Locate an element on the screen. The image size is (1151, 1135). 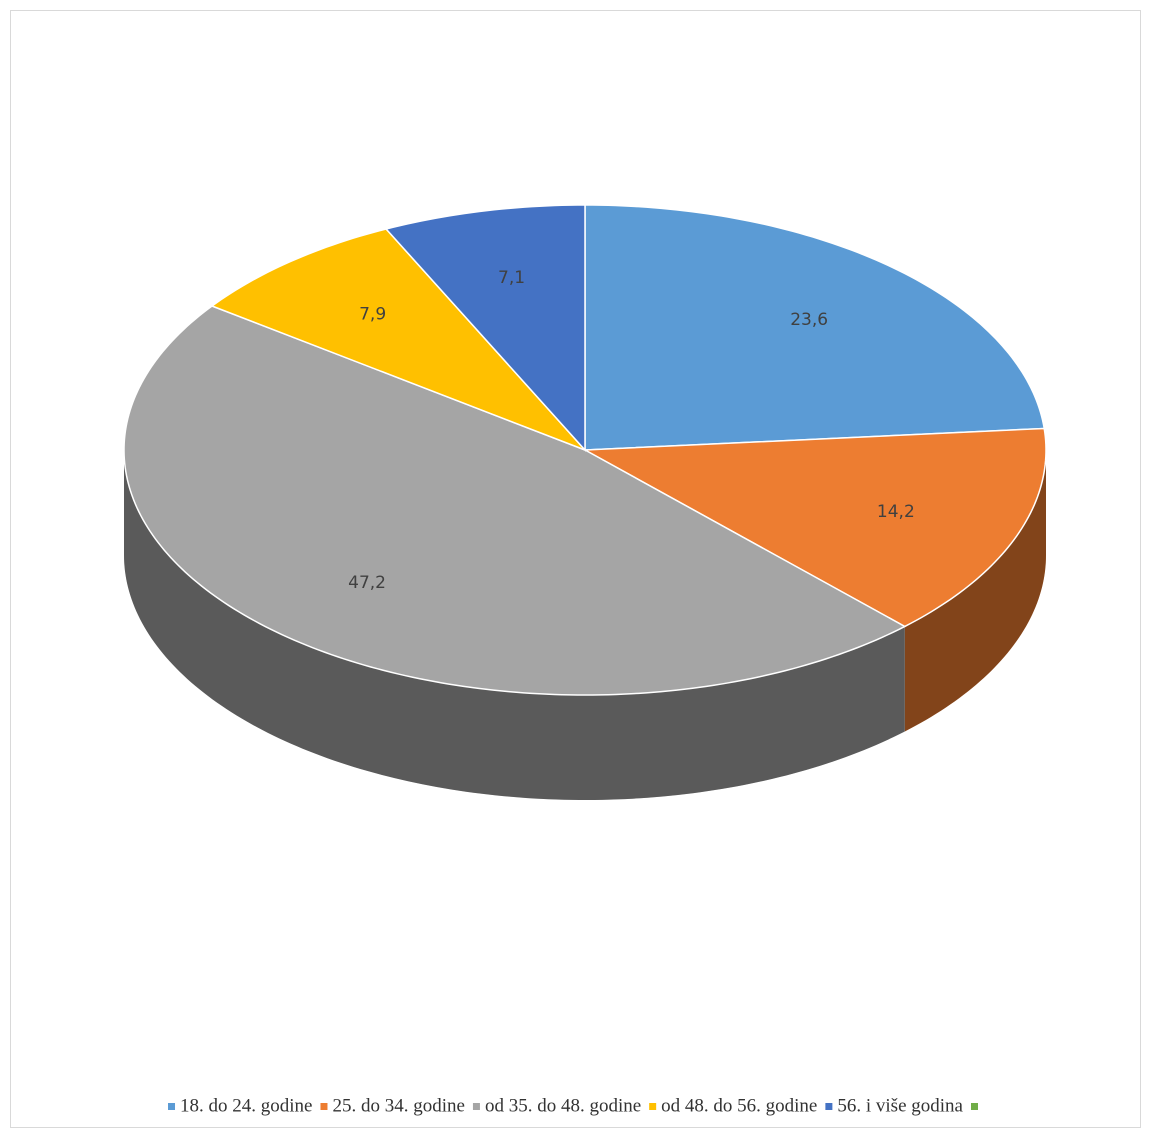
data-label: 47,2 is located at coordinates (367, 583).